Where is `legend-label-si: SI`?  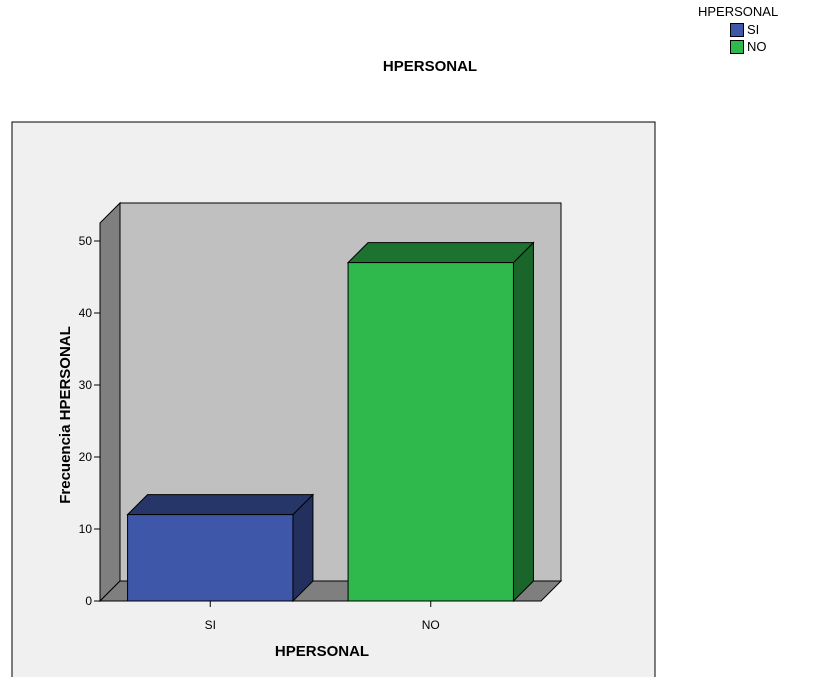 legend-label-si: SI is located at coordinates (753, 29).